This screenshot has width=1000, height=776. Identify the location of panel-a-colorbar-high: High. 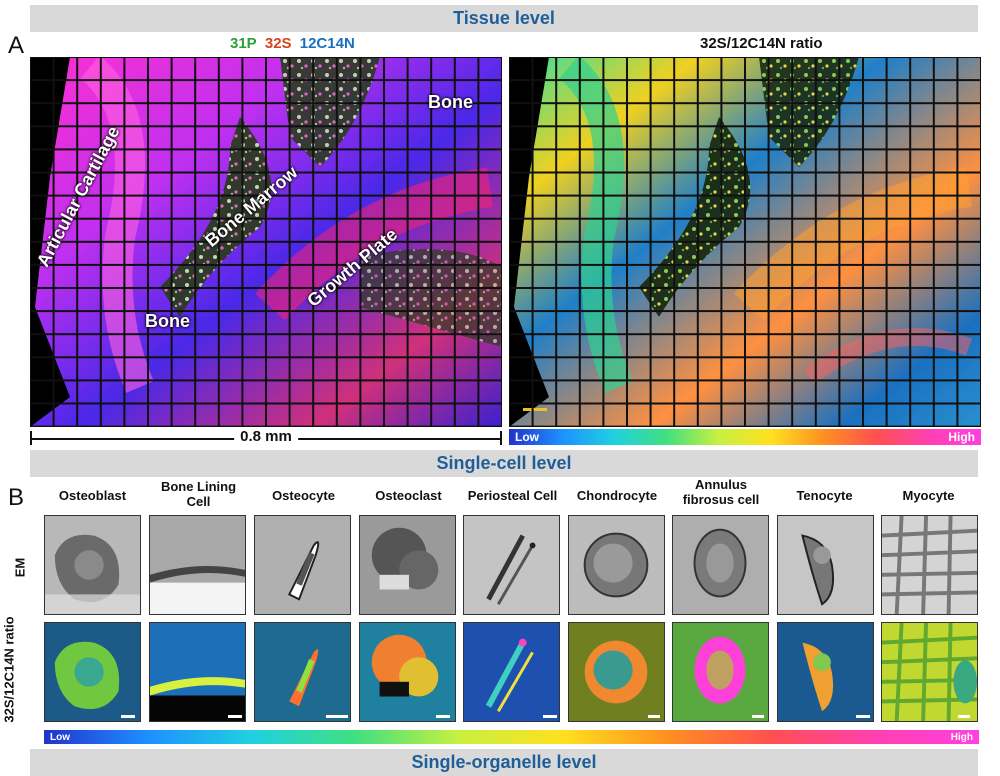
(961, 437).